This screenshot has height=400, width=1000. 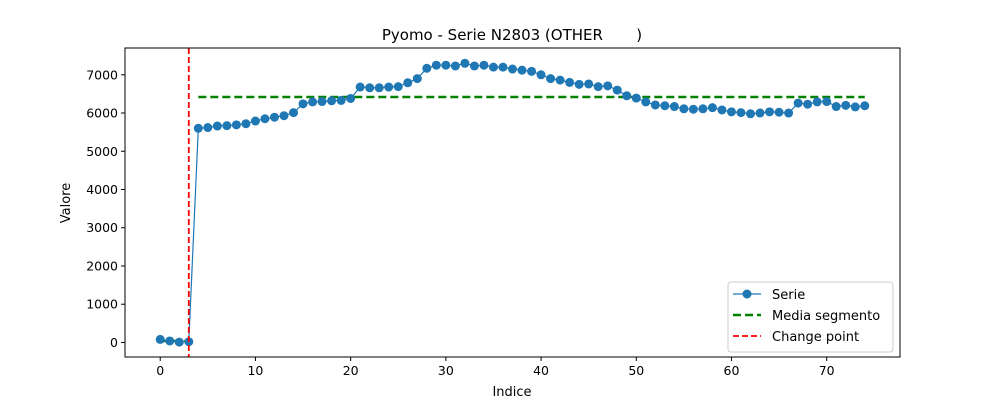 I want to click on x-tick-label: 50, so click(x=636, y=370).